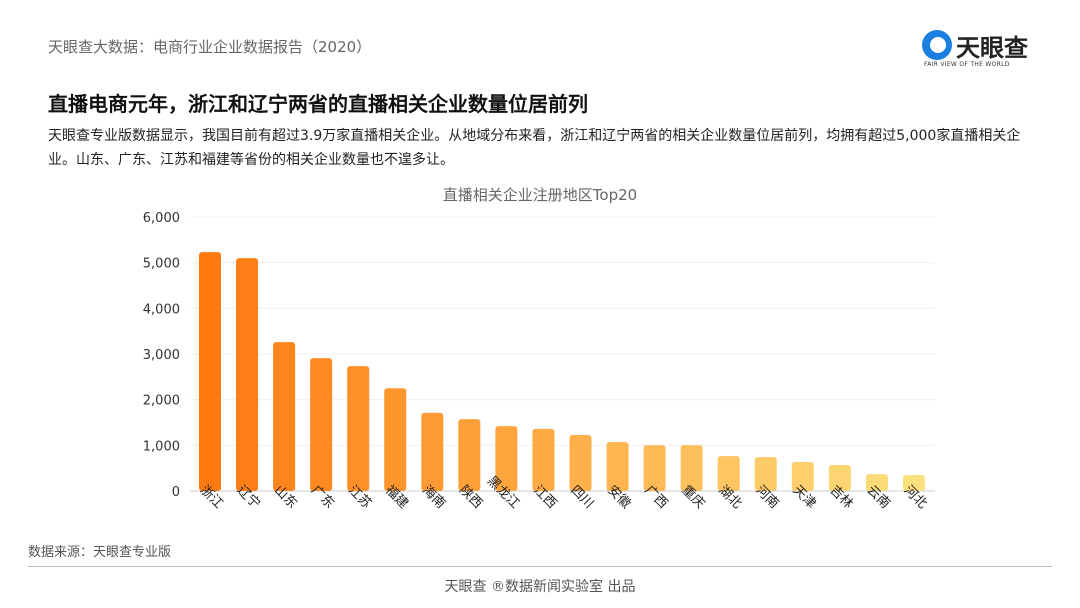  What do you see at coordinates (176, 492) in the screenshot?
I see `y-tick-label: 0` at bounding box center [176, 492].